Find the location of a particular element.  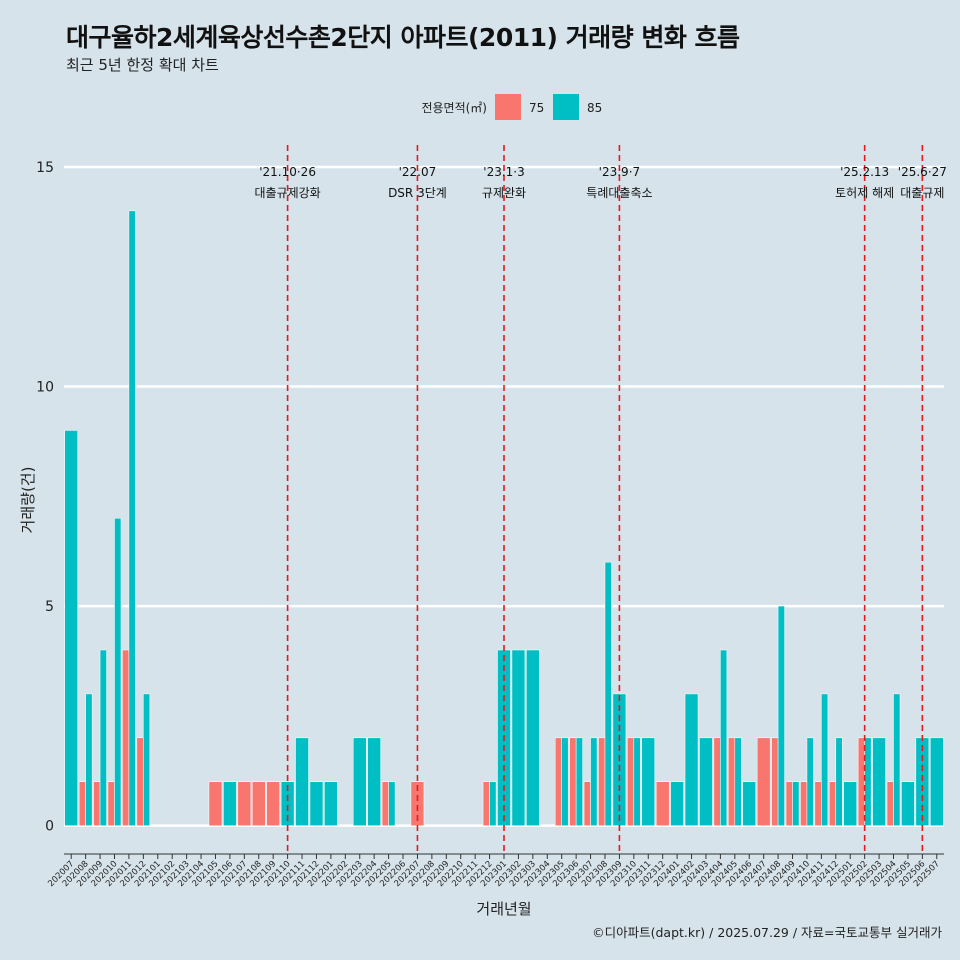

legend-label-85: 85 is located at coordinates (594, 108).